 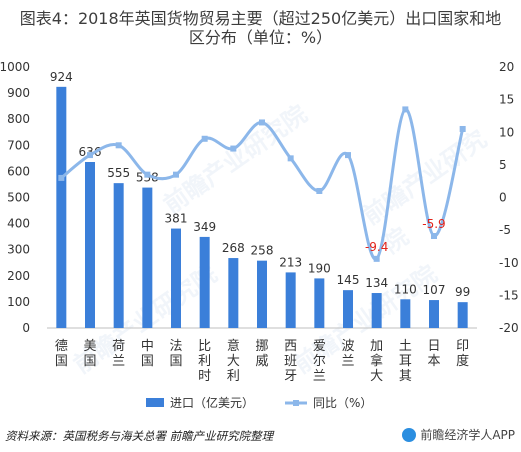 I want to click on bar-value-label: 258, so click(x=262, y=251).